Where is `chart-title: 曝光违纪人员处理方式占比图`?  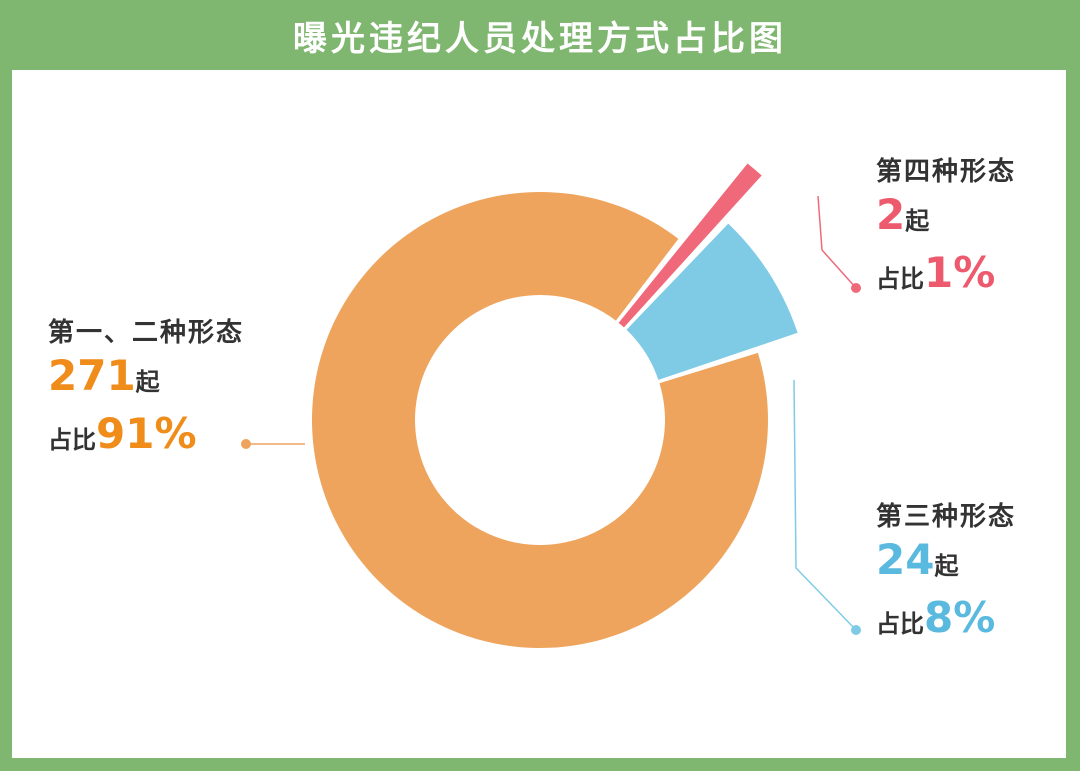
chart-title: 曝光违纪人员处理方式占比图 is located at coordinates (540, 38).